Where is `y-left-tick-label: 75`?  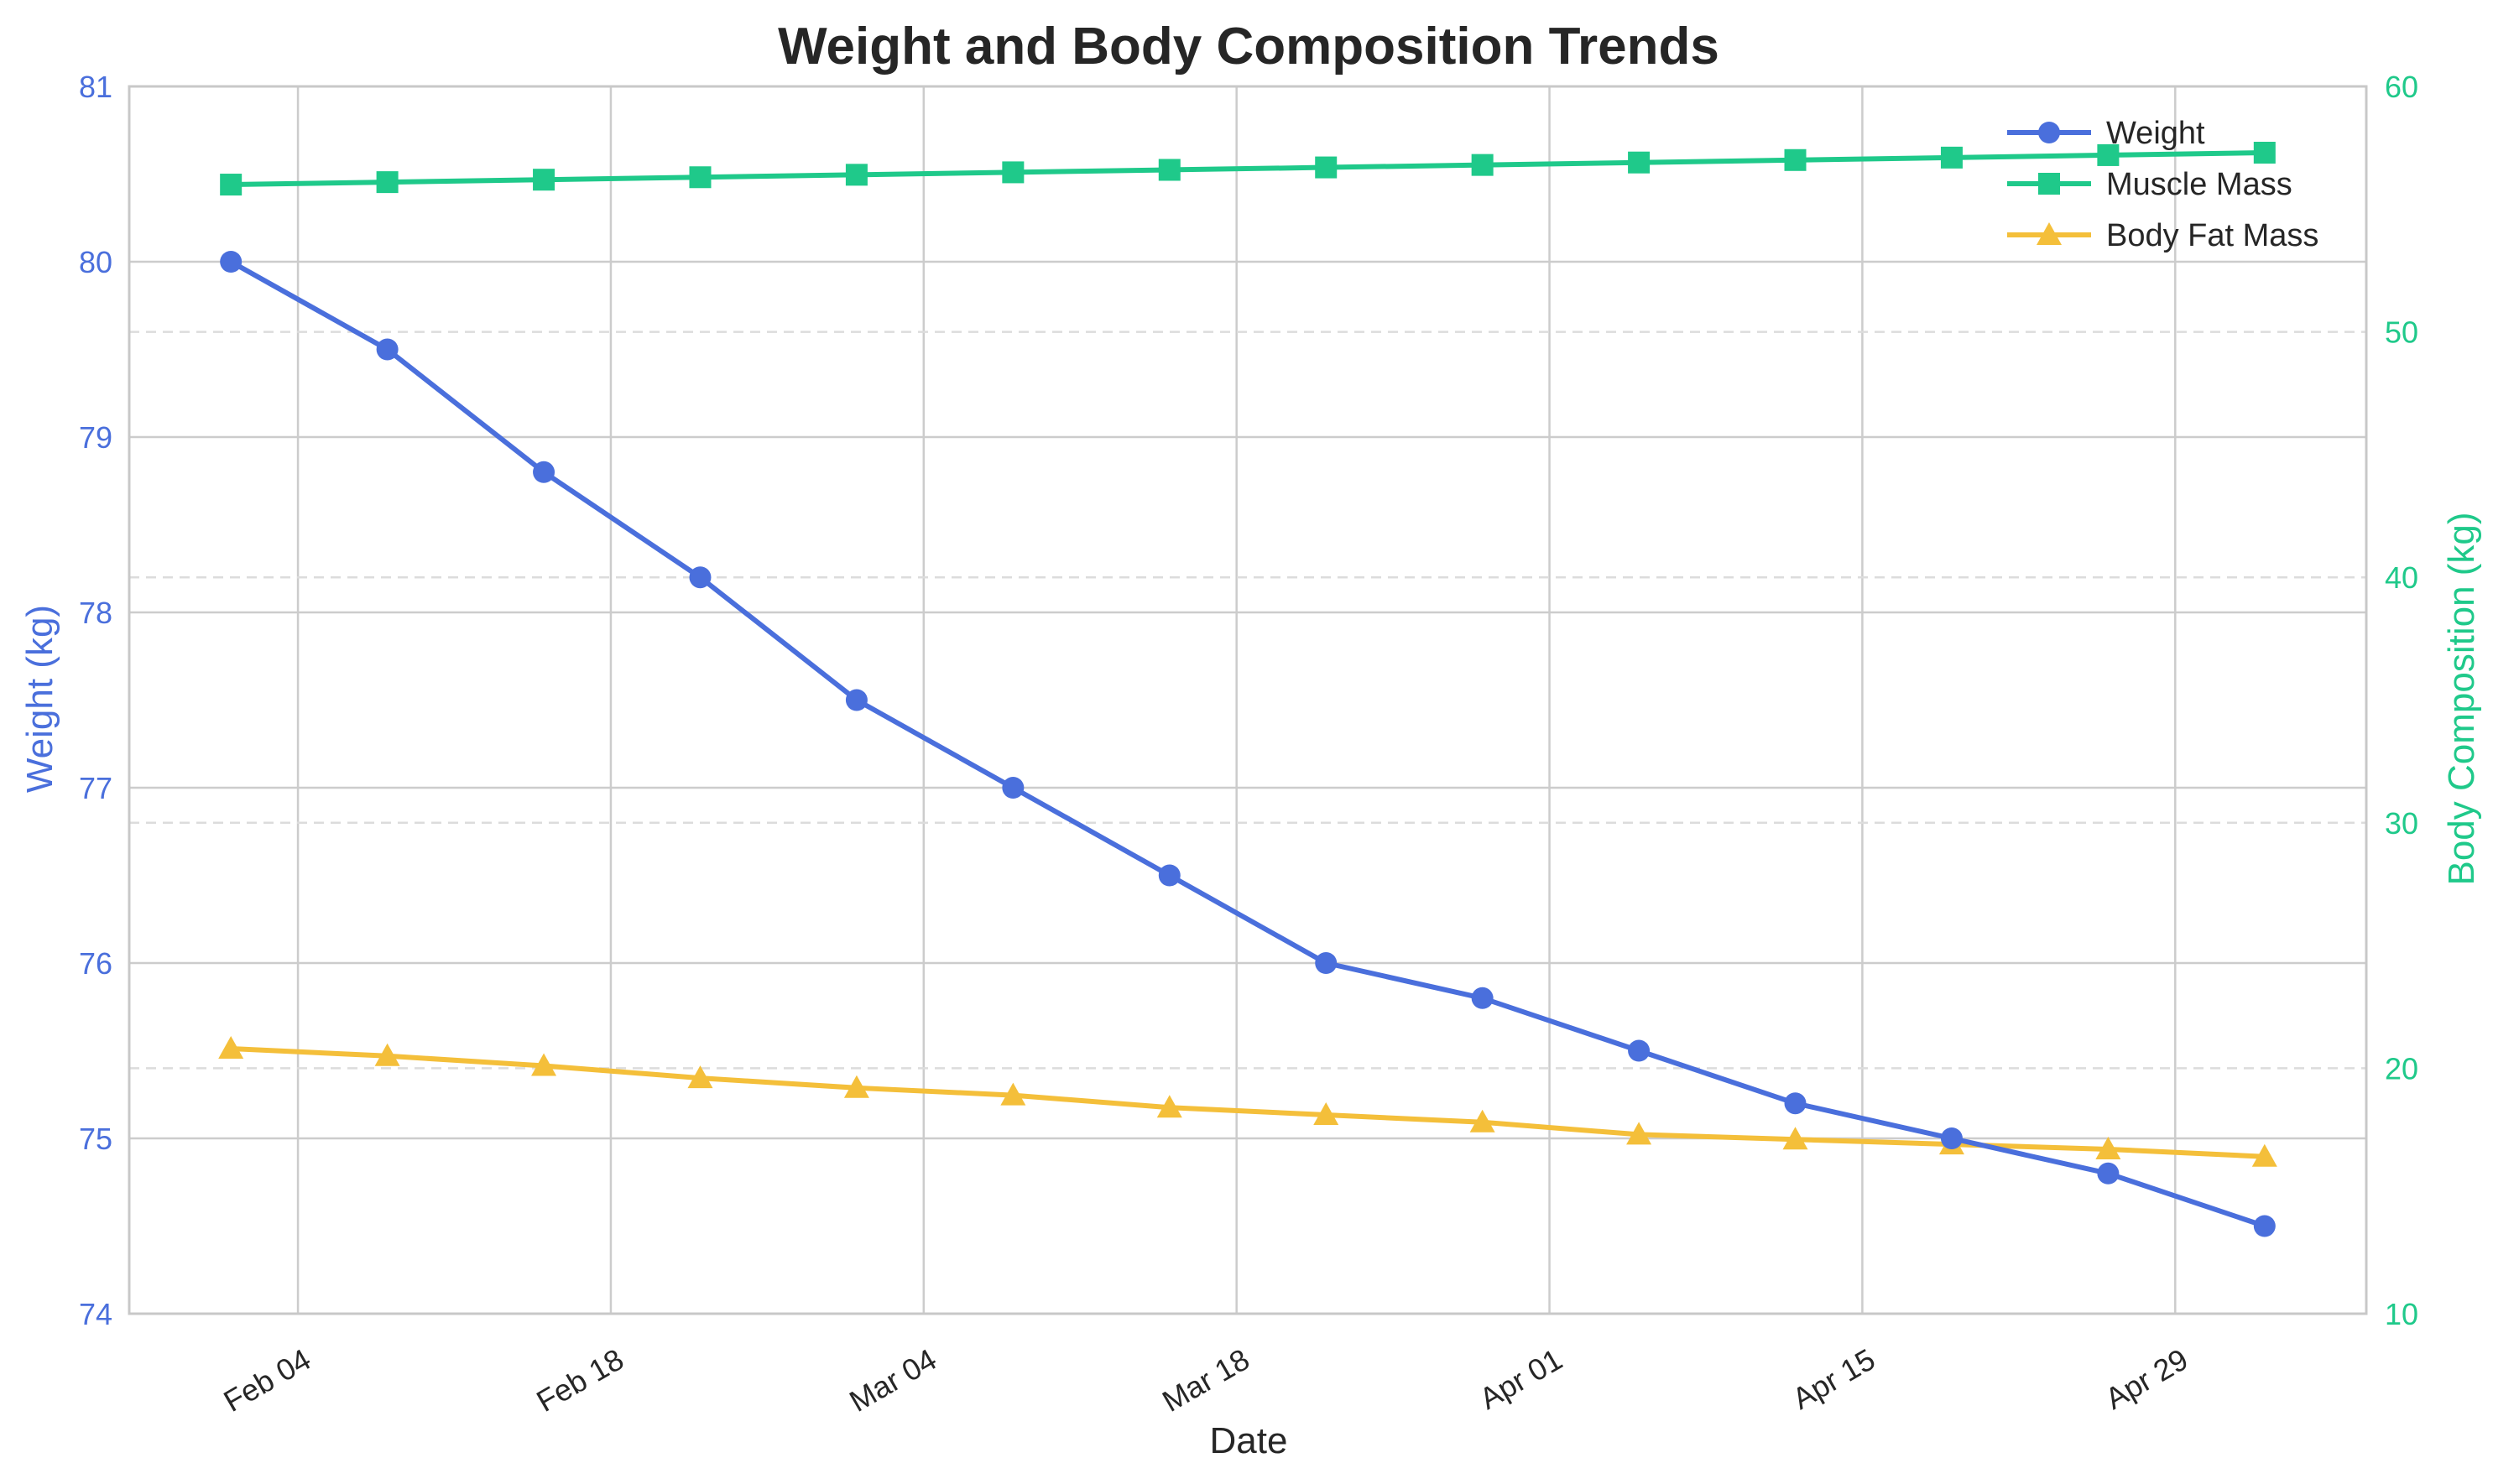 y-left-tick-label: 75 is located at coordinates (95, 1139).